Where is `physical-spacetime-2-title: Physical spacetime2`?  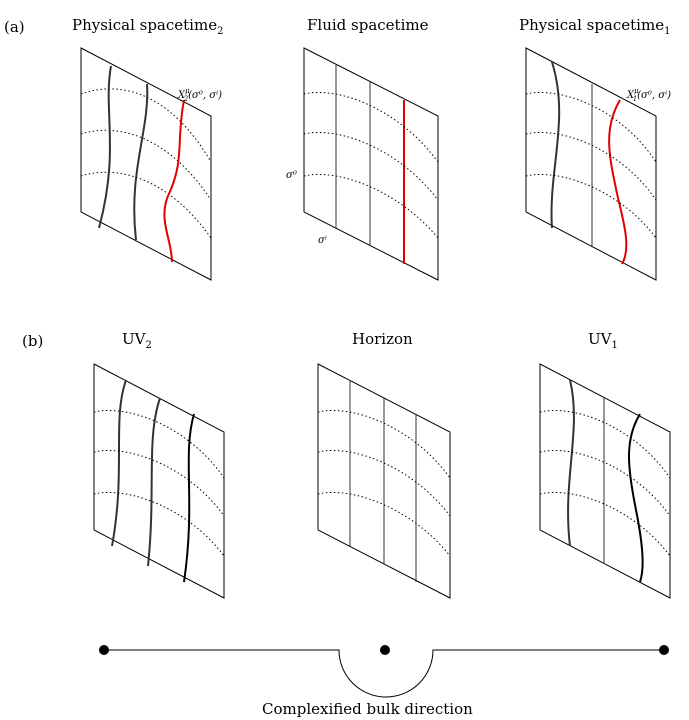
physical-spacetime-2-title: Physical spacetime2 is located at coordinates (147, 26).